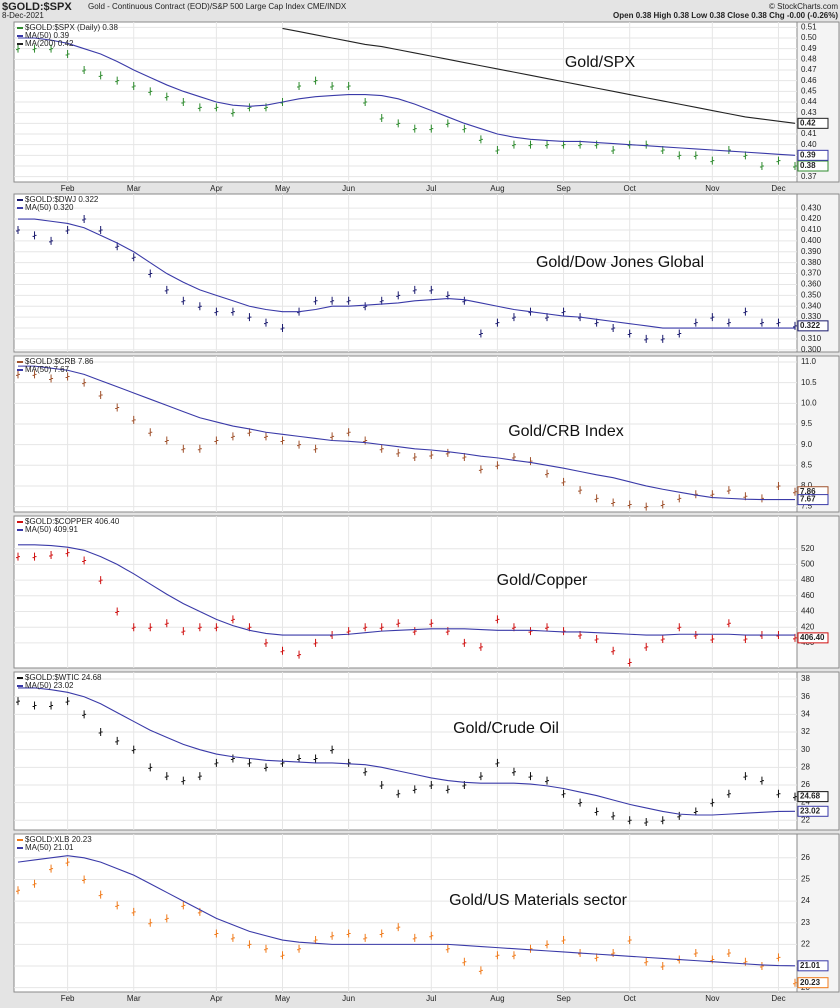 The height and width of the screenshot is (1008, 840). What do you see at coordinates (811, 349) in the screenshot?
I see `y-tick-label: 0.300` at bounding box center [811, 349].